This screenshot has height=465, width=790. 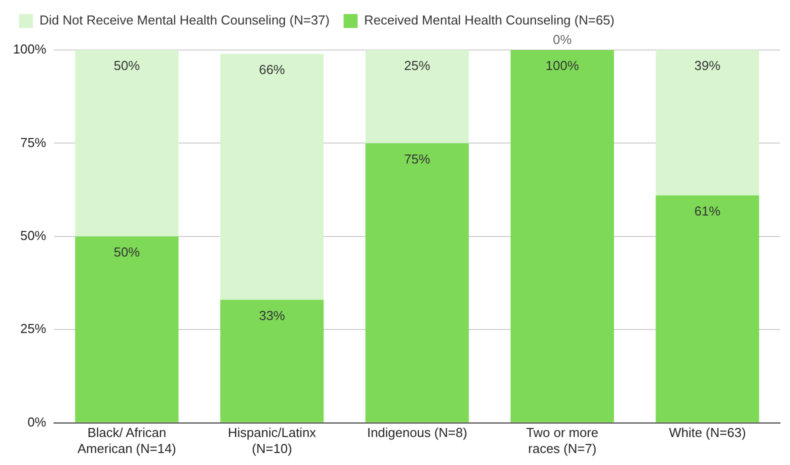 What do you see at coordinates (272, 69) in the screenshot?
I see `data-label: 66%` at bounding box center [272, 69].